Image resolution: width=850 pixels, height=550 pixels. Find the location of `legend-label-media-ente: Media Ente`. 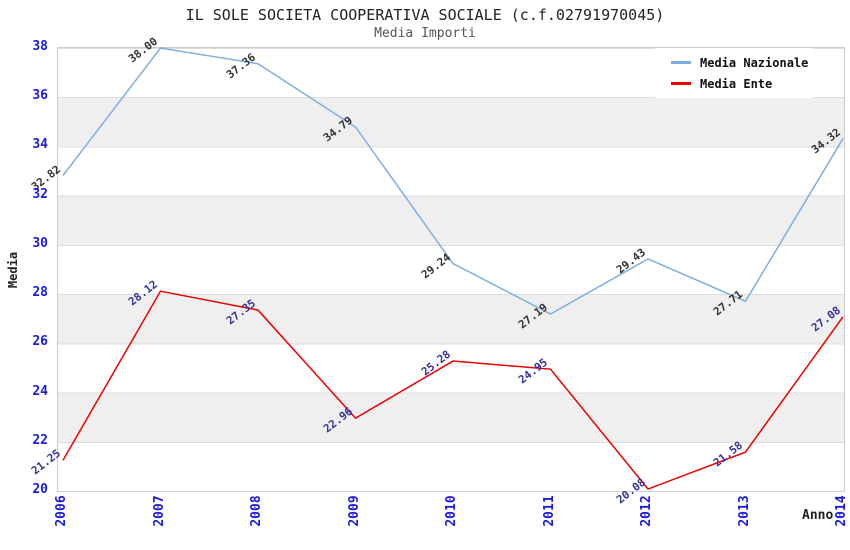

legend-label-media-ente: Media Ente is located at coordinates (736, 83).